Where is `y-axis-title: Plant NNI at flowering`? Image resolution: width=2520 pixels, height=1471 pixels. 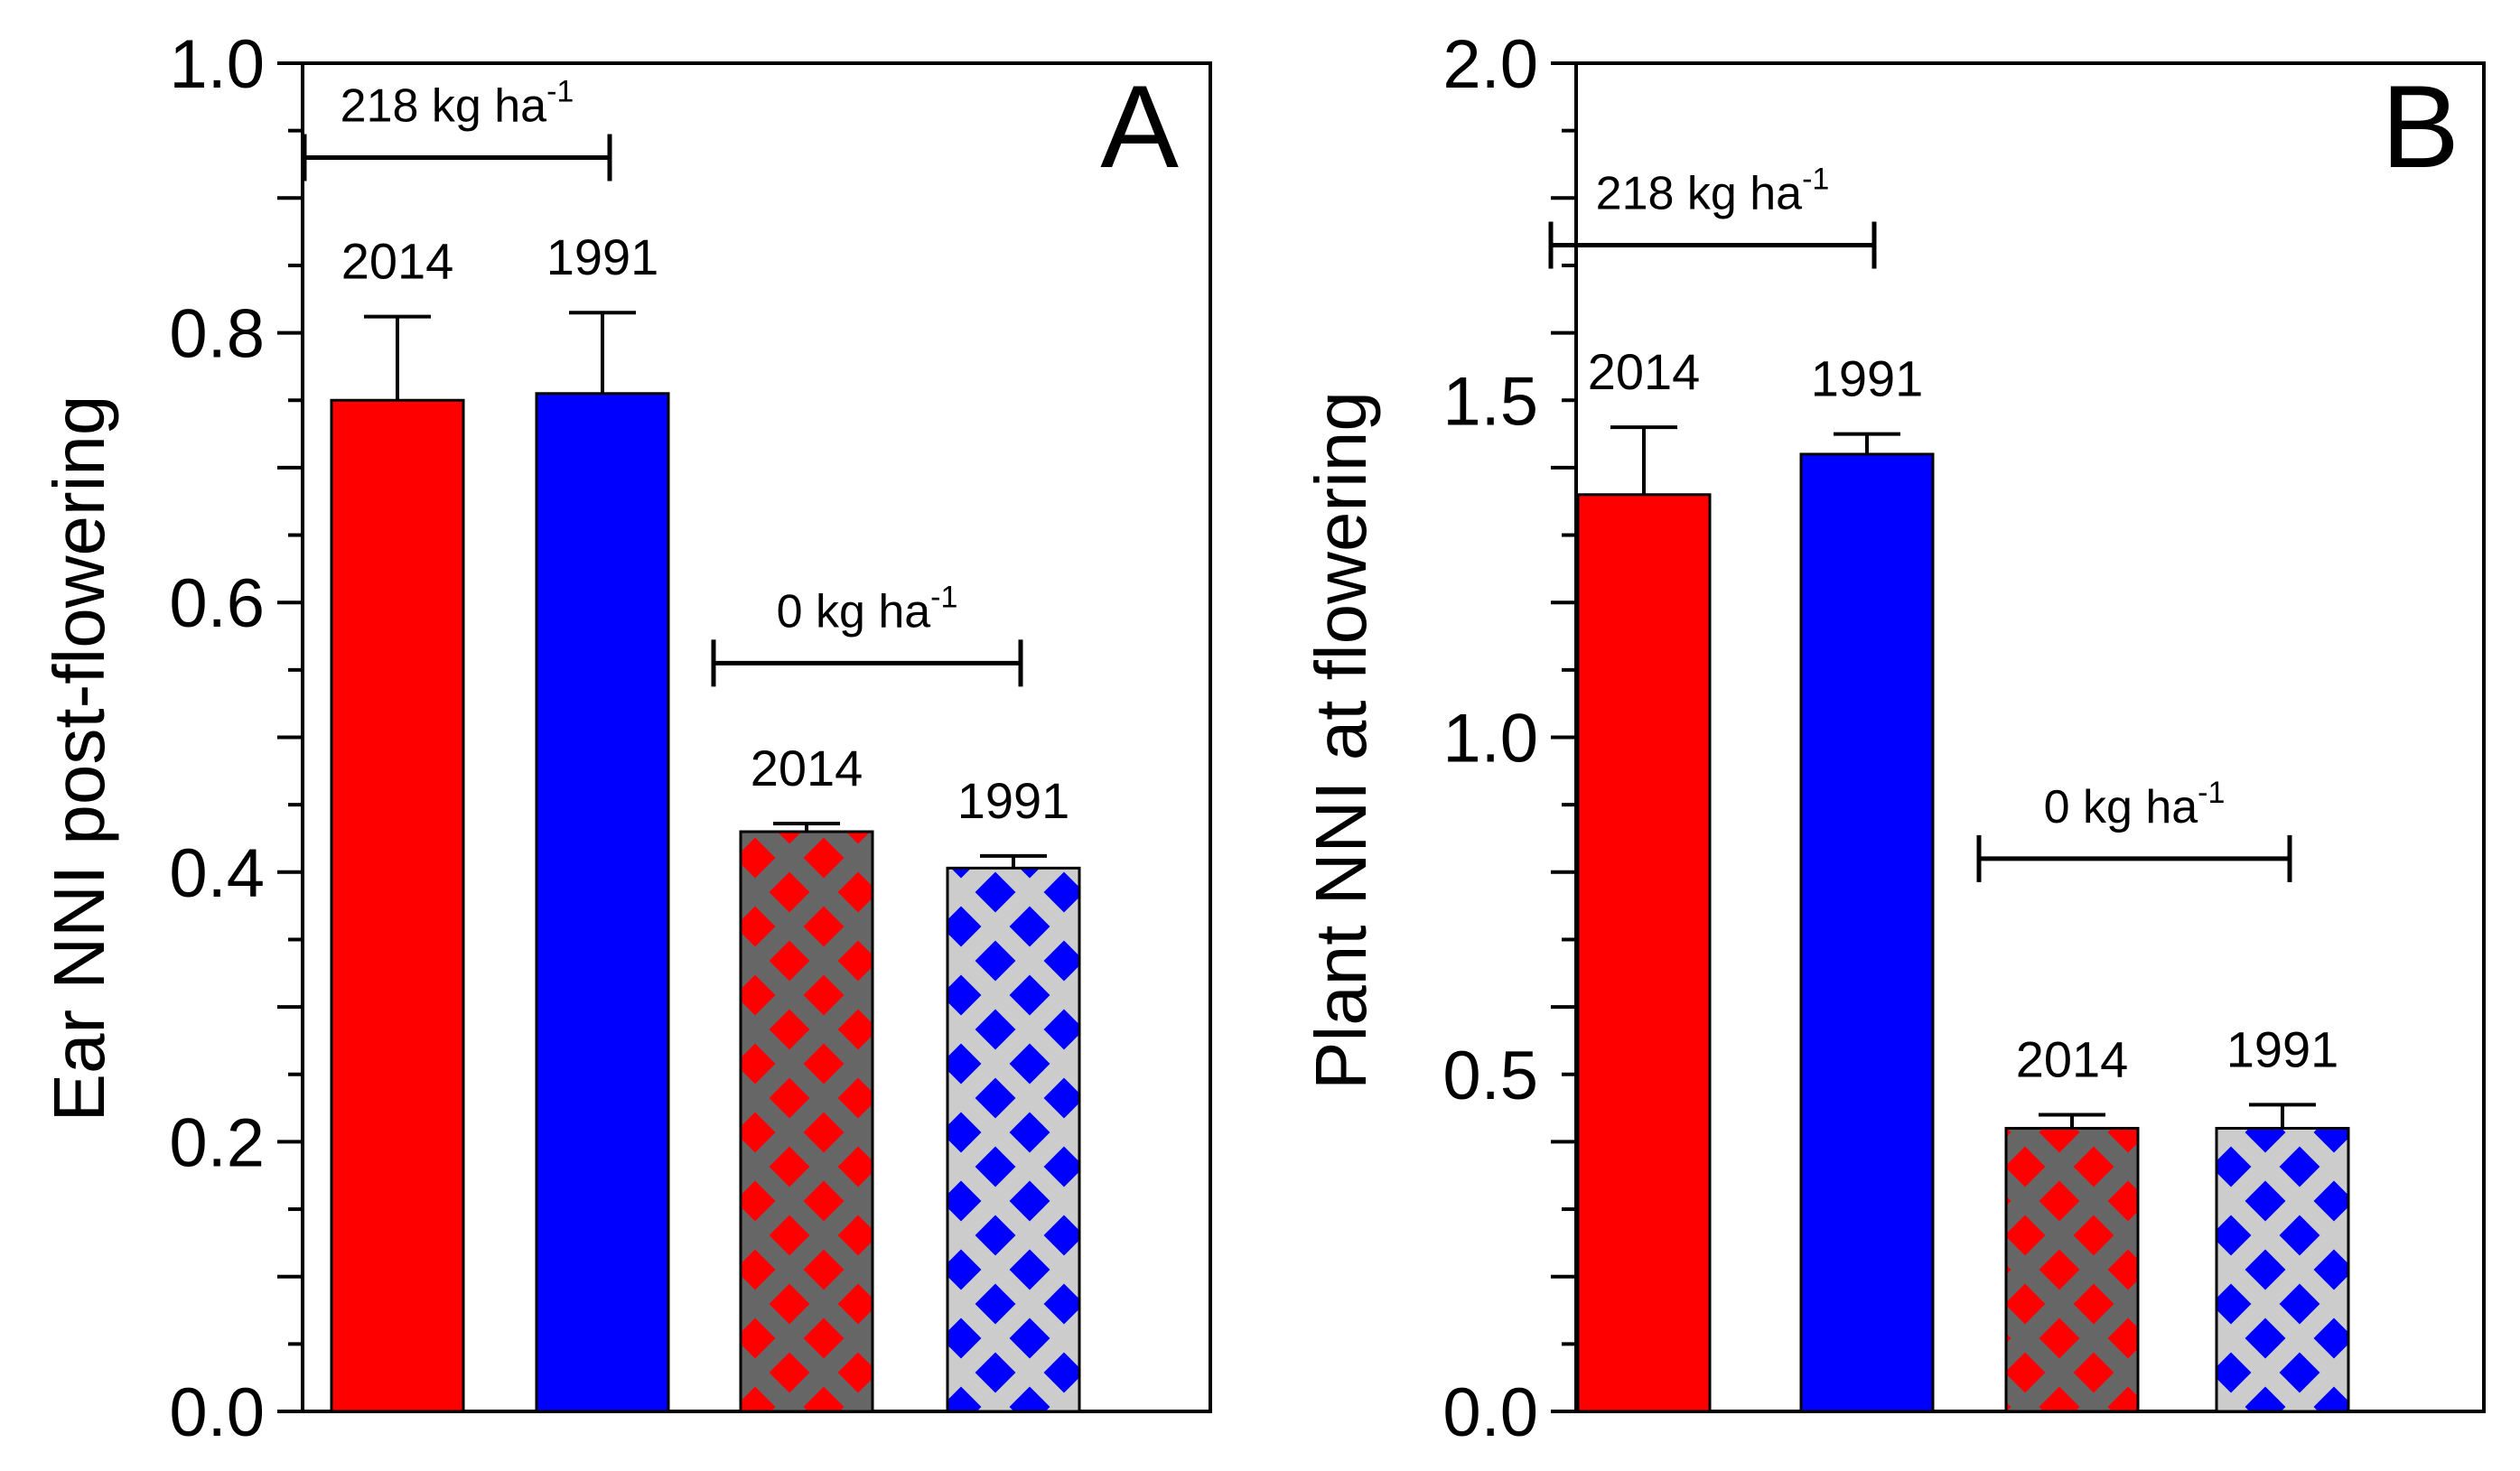
y-axis-title: Plant NNI at flowering is located at coordinates (1341, 740).